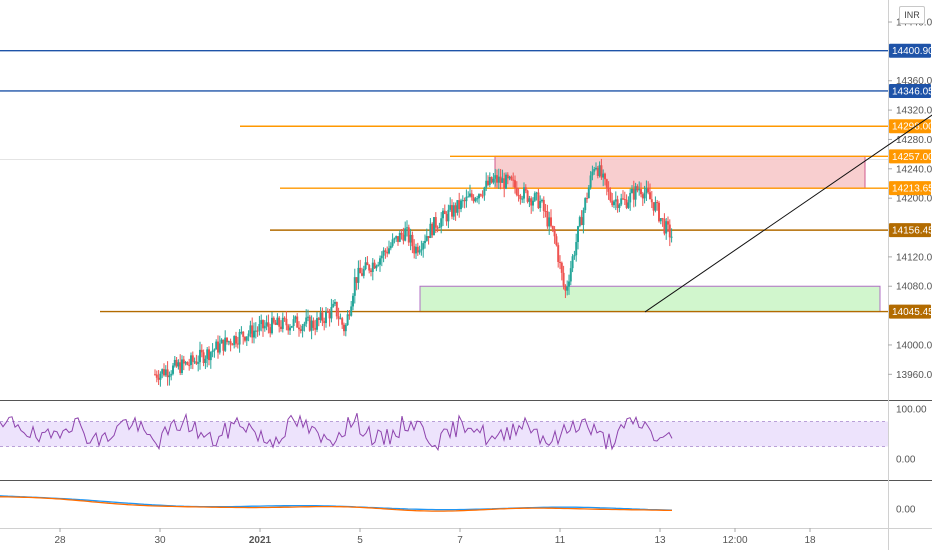  I want to click on time-tick-label: 12:00, so click(734, 540).